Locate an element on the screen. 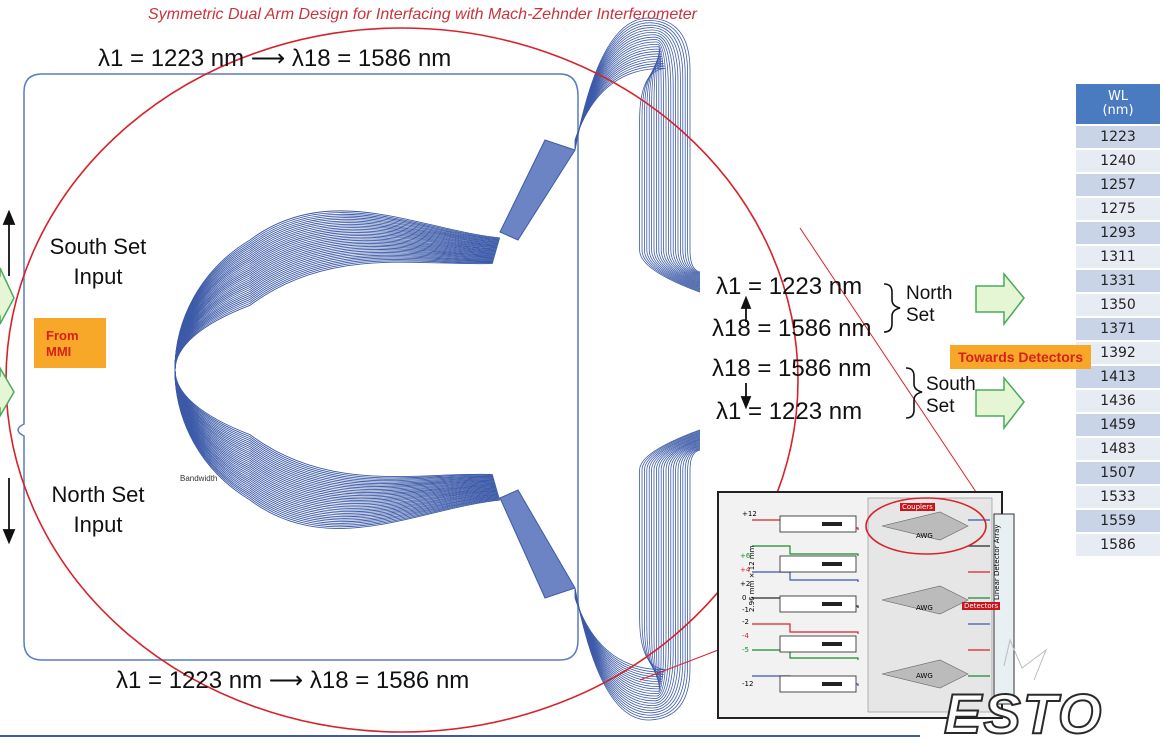  inset-v-8: -4 is located at coordinates (745, 636).